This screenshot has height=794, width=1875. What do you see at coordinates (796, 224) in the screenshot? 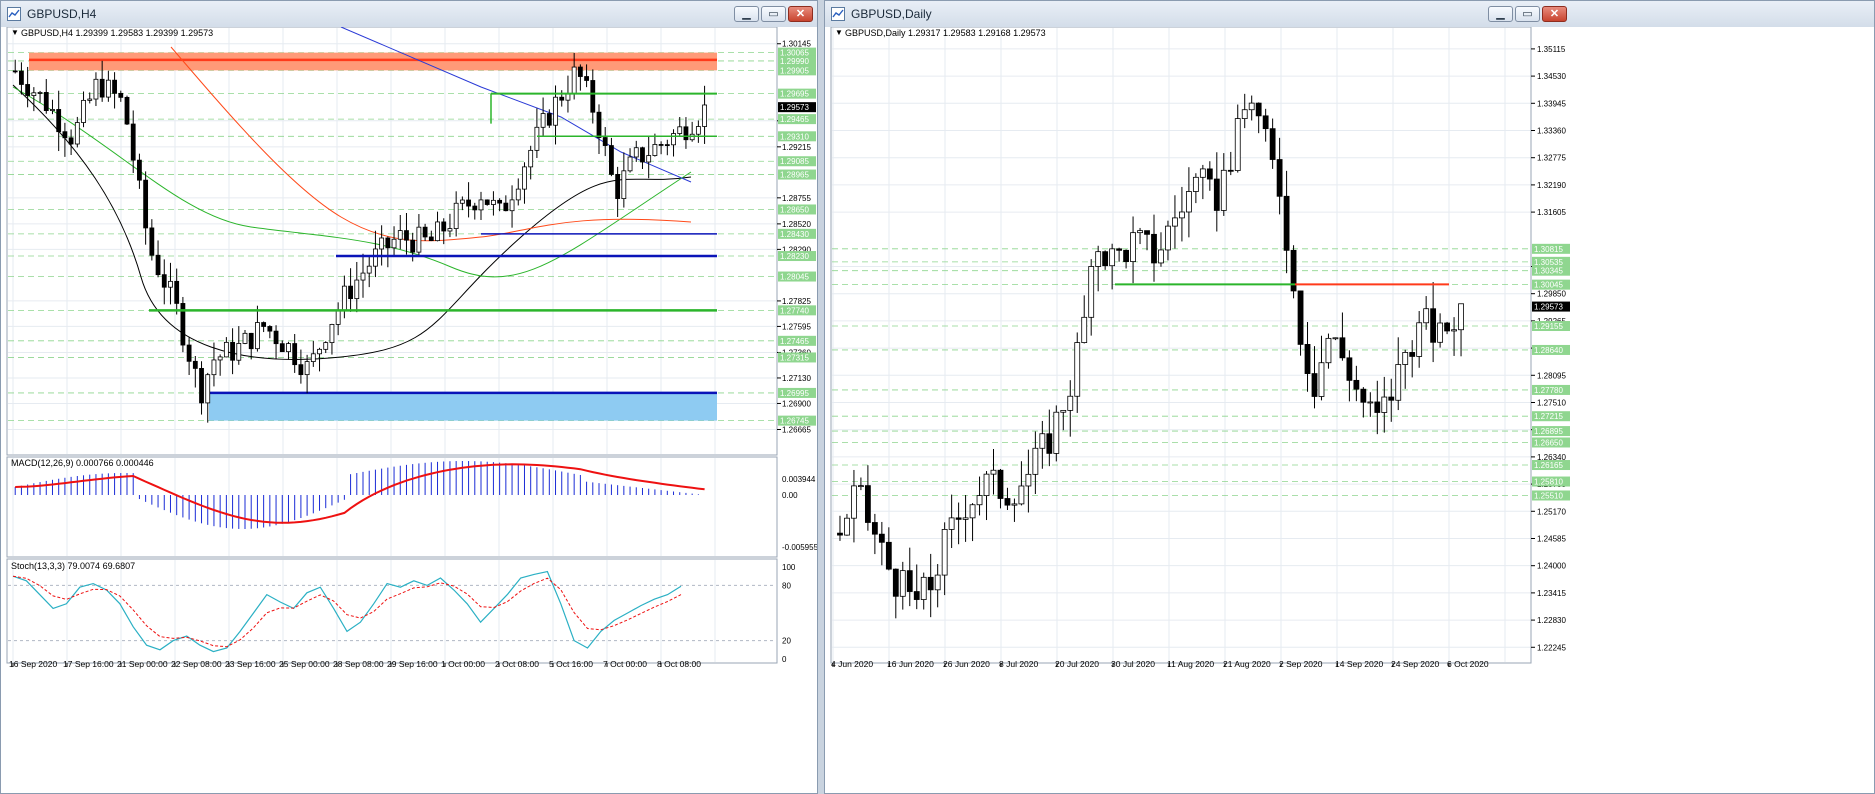
I see `y-tick-label: 1.28520` at bounding box center [796, 224].